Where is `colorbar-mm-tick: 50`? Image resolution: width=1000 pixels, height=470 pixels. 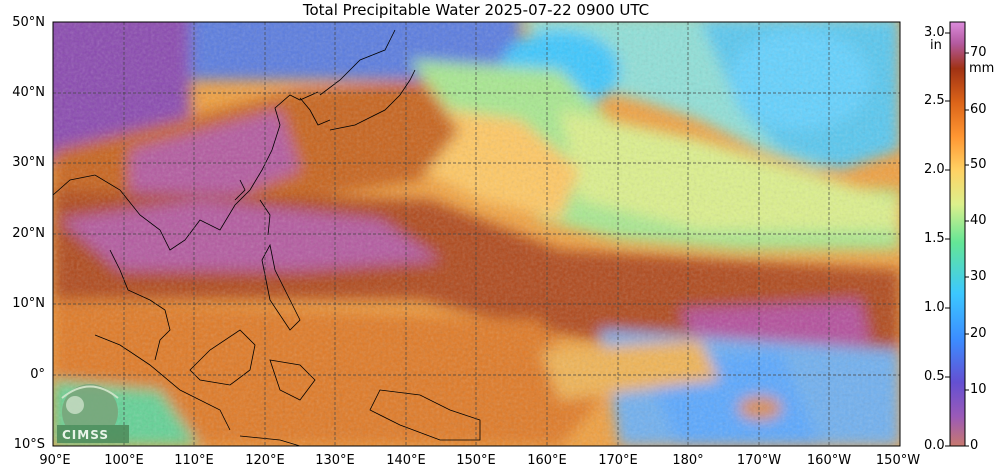
colorbar-mm-tick: 50 is located at coordinates (978, 164).